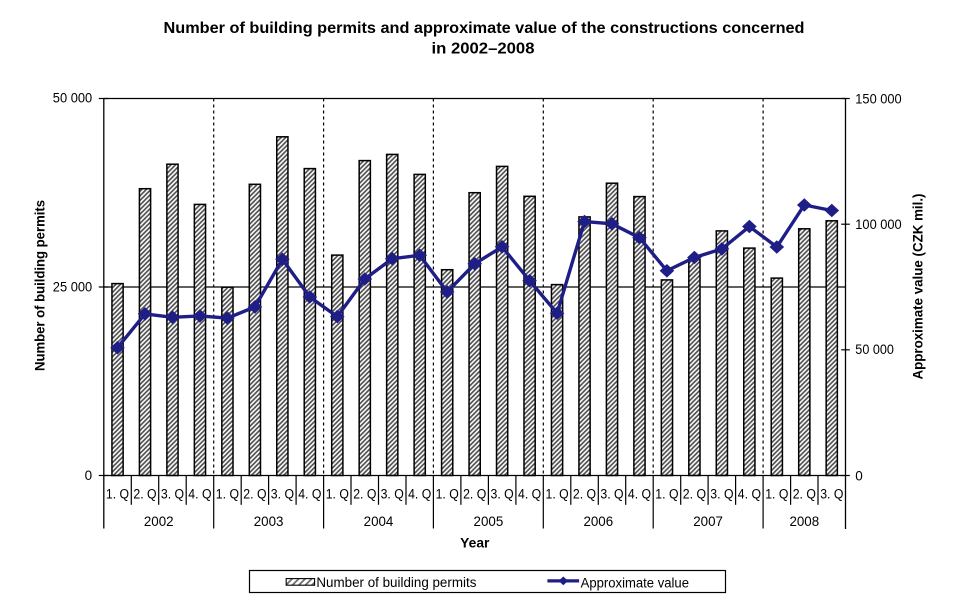 The image size is (970, 608). What do you see at coordinates (379, 521) in the screenshot?
I see `svg-text: 2004` at bounding box center [379, 521].